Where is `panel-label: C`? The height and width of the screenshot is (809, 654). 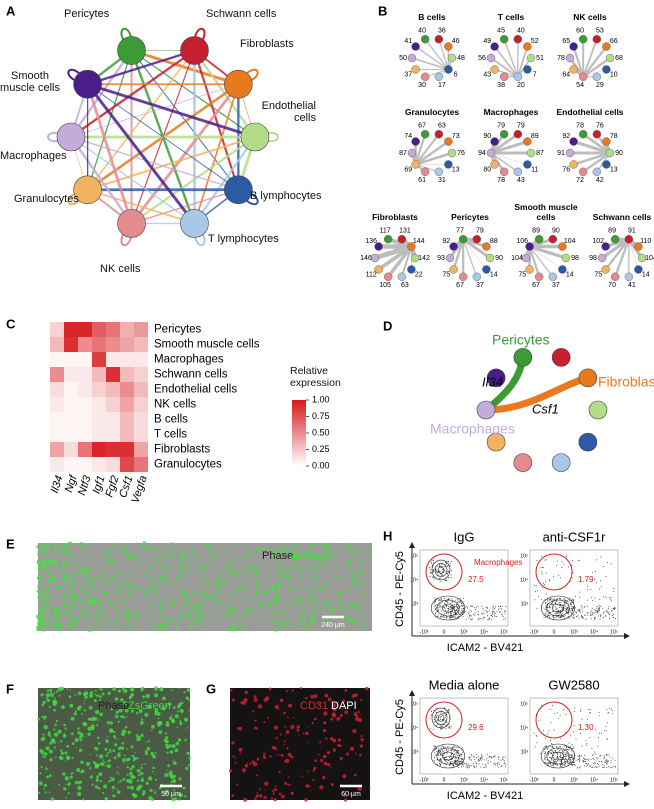
panel-label: C is located at coordinates (11, 323).